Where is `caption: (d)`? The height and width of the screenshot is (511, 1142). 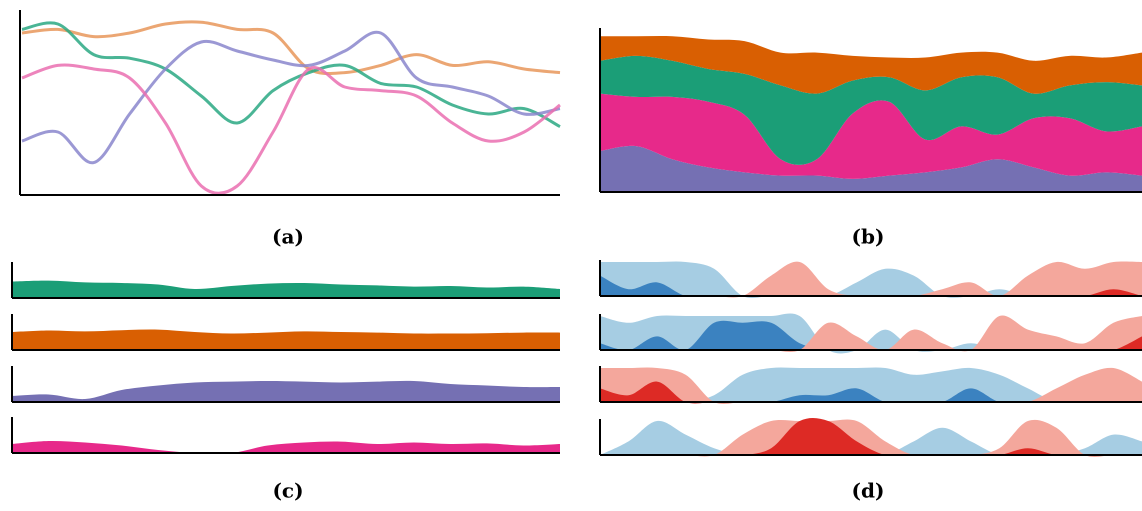
caption: (d) is located at coordinates (868, 491).